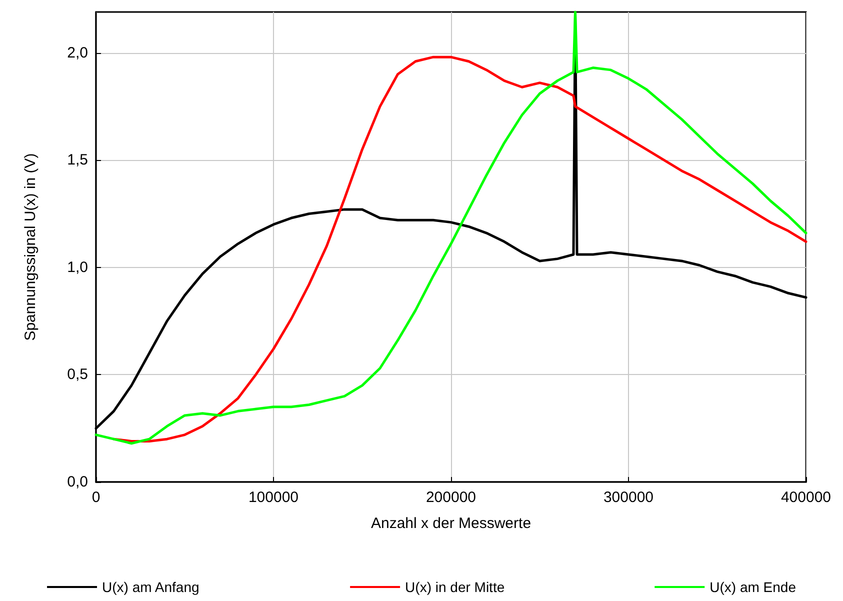  Describe the element at coordinates (30, 247) in the screenshot. I see `y-axis-title: Spannungssignal U(x) in (V)` at that location.